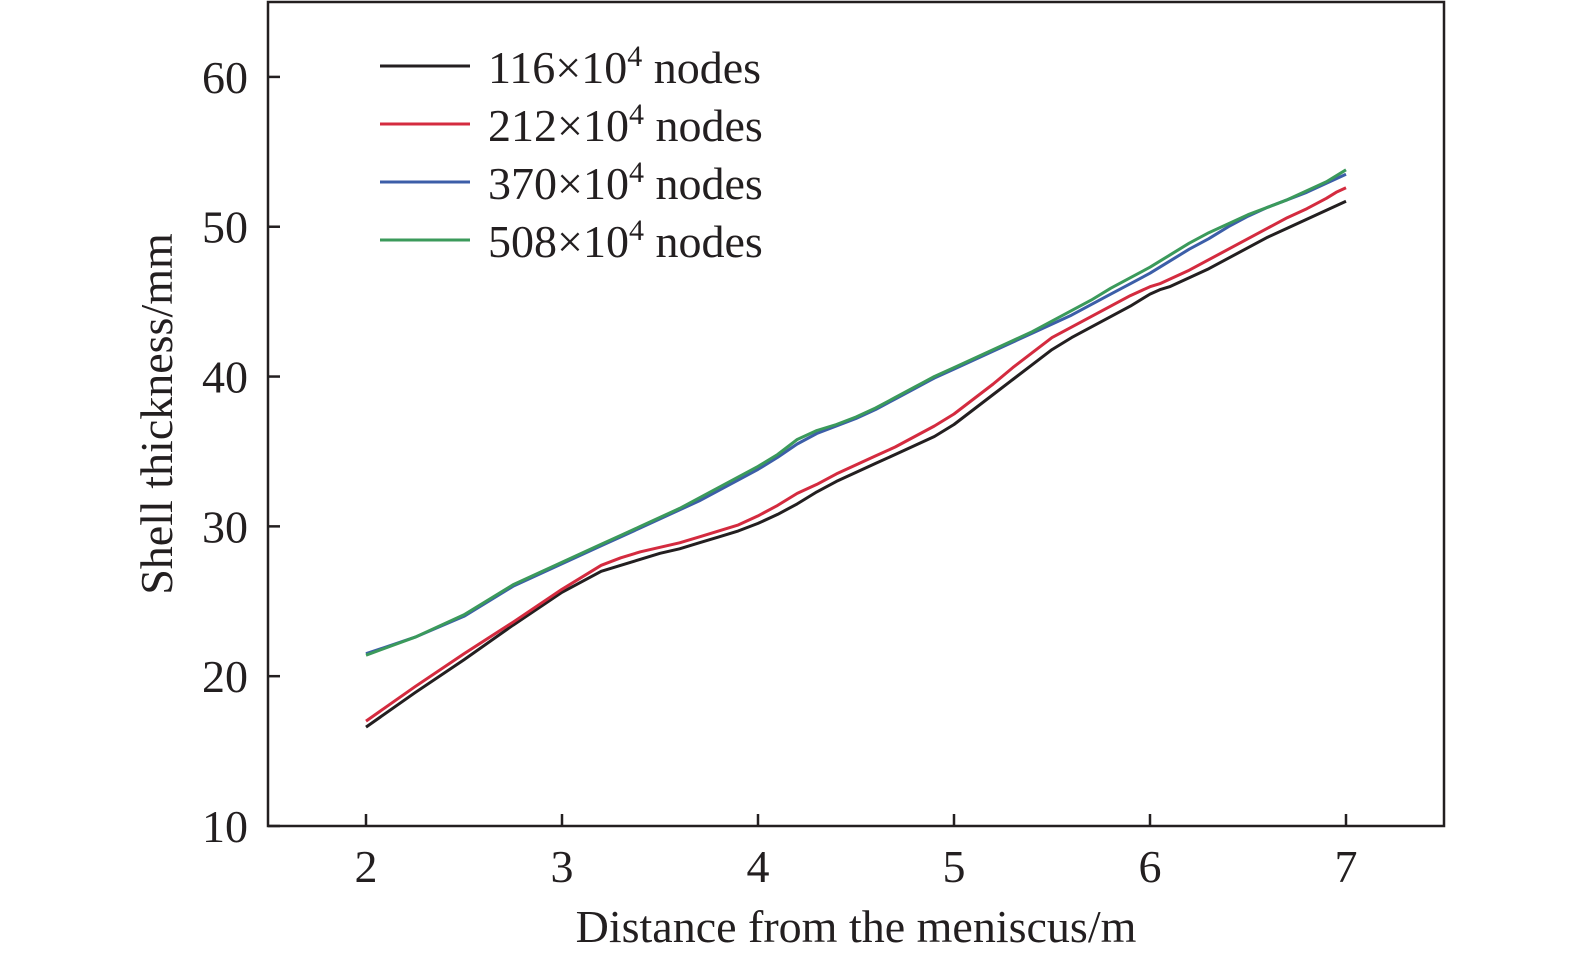  What do you see at coordinates (557, 67) in the screenshot?
I see `legend-label-base: 116×10` at bounding box center [557, 67].